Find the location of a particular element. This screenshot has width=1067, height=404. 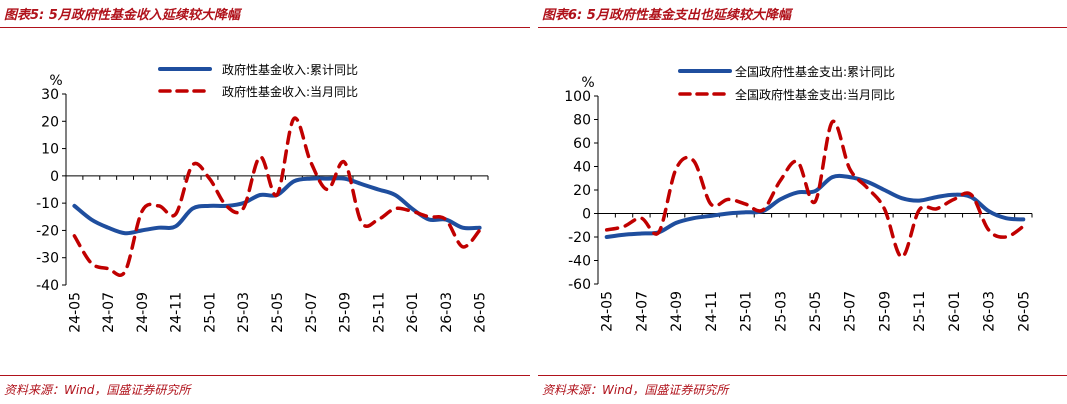

legend-label: 政府性基金收入:当月同比 is located at coordinates (290, 91).